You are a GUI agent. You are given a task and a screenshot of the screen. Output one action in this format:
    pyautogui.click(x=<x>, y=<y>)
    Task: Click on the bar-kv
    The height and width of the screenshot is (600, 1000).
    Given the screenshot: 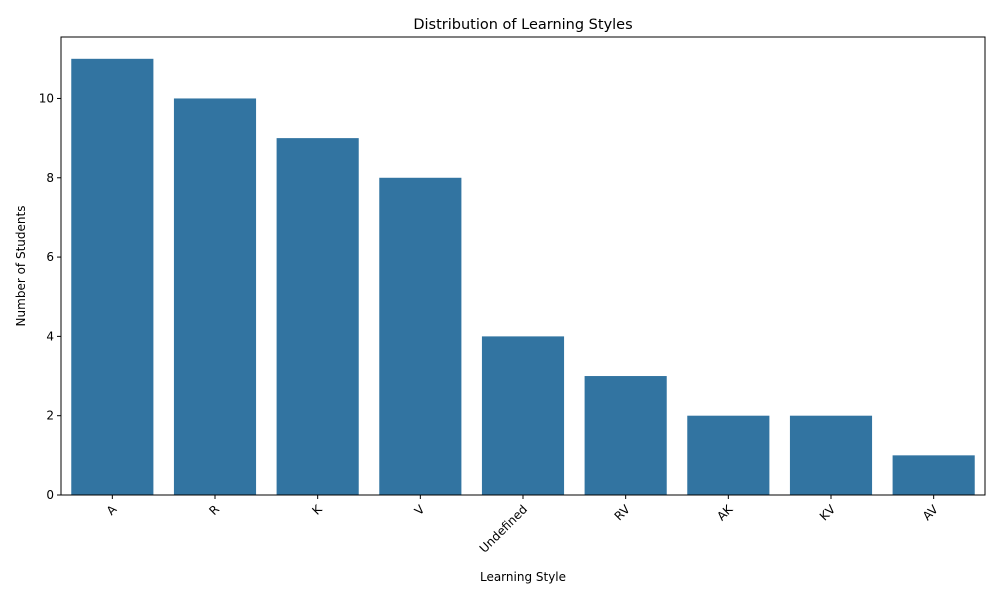 What is the action you would take?
    pyautogui.click(x=831, y=455)
    